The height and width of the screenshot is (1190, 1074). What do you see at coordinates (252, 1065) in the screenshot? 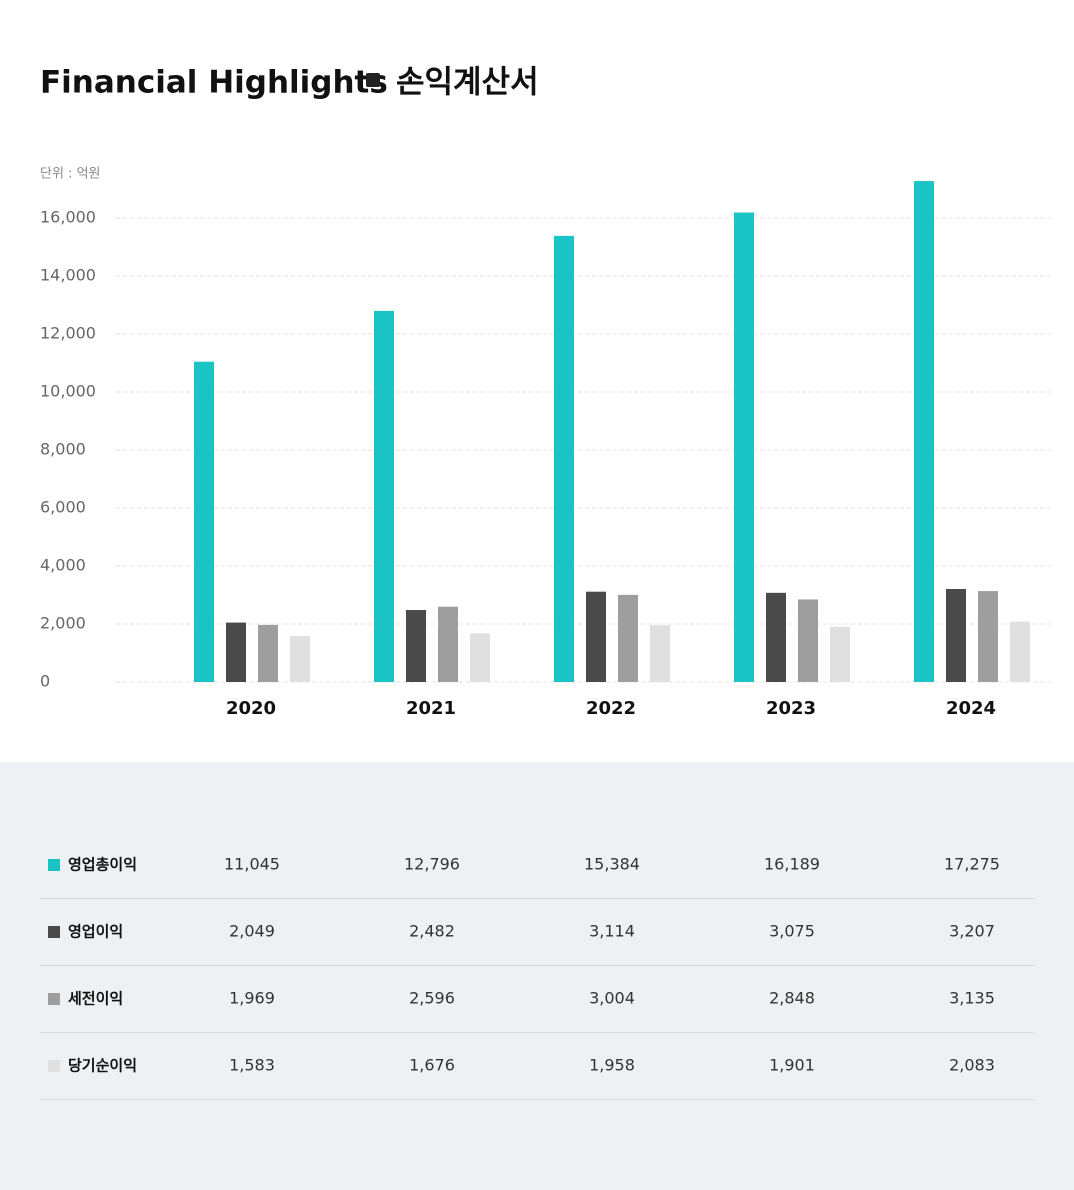
I see `table-cell: 1,583` at bounding box center [252, 1065].